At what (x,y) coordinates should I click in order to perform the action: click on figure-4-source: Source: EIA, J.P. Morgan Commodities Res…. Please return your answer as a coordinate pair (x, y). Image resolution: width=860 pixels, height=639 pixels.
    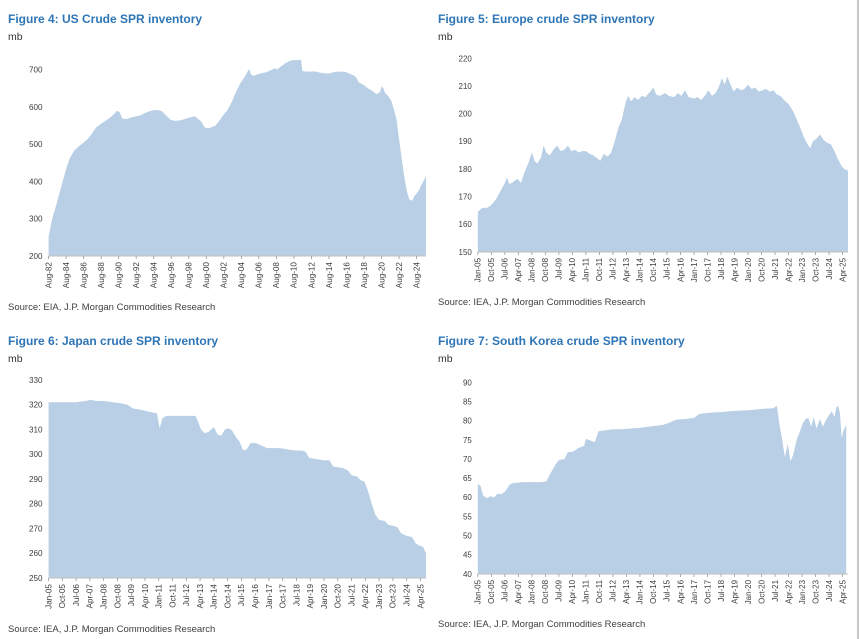
    Looking at the image, I should click on (112, 307).